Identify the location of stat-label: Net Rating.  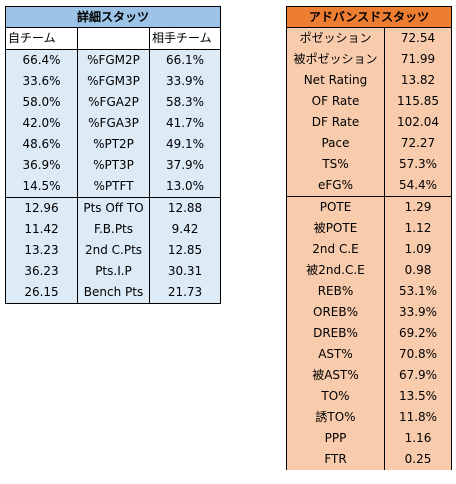
(335, 80).